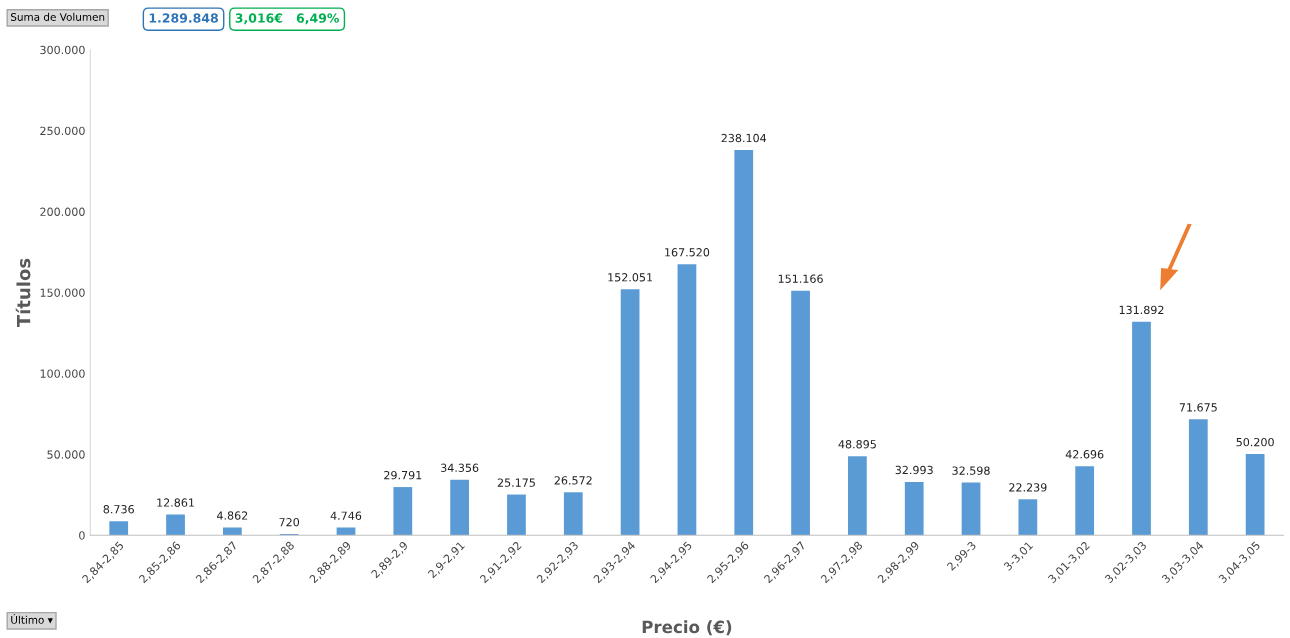 This screenshot has height=638, width=1290. What do you see at coordinates (289, 522) in the screenshot?
I see `data-label: 720` at bounding box center [289, 522].